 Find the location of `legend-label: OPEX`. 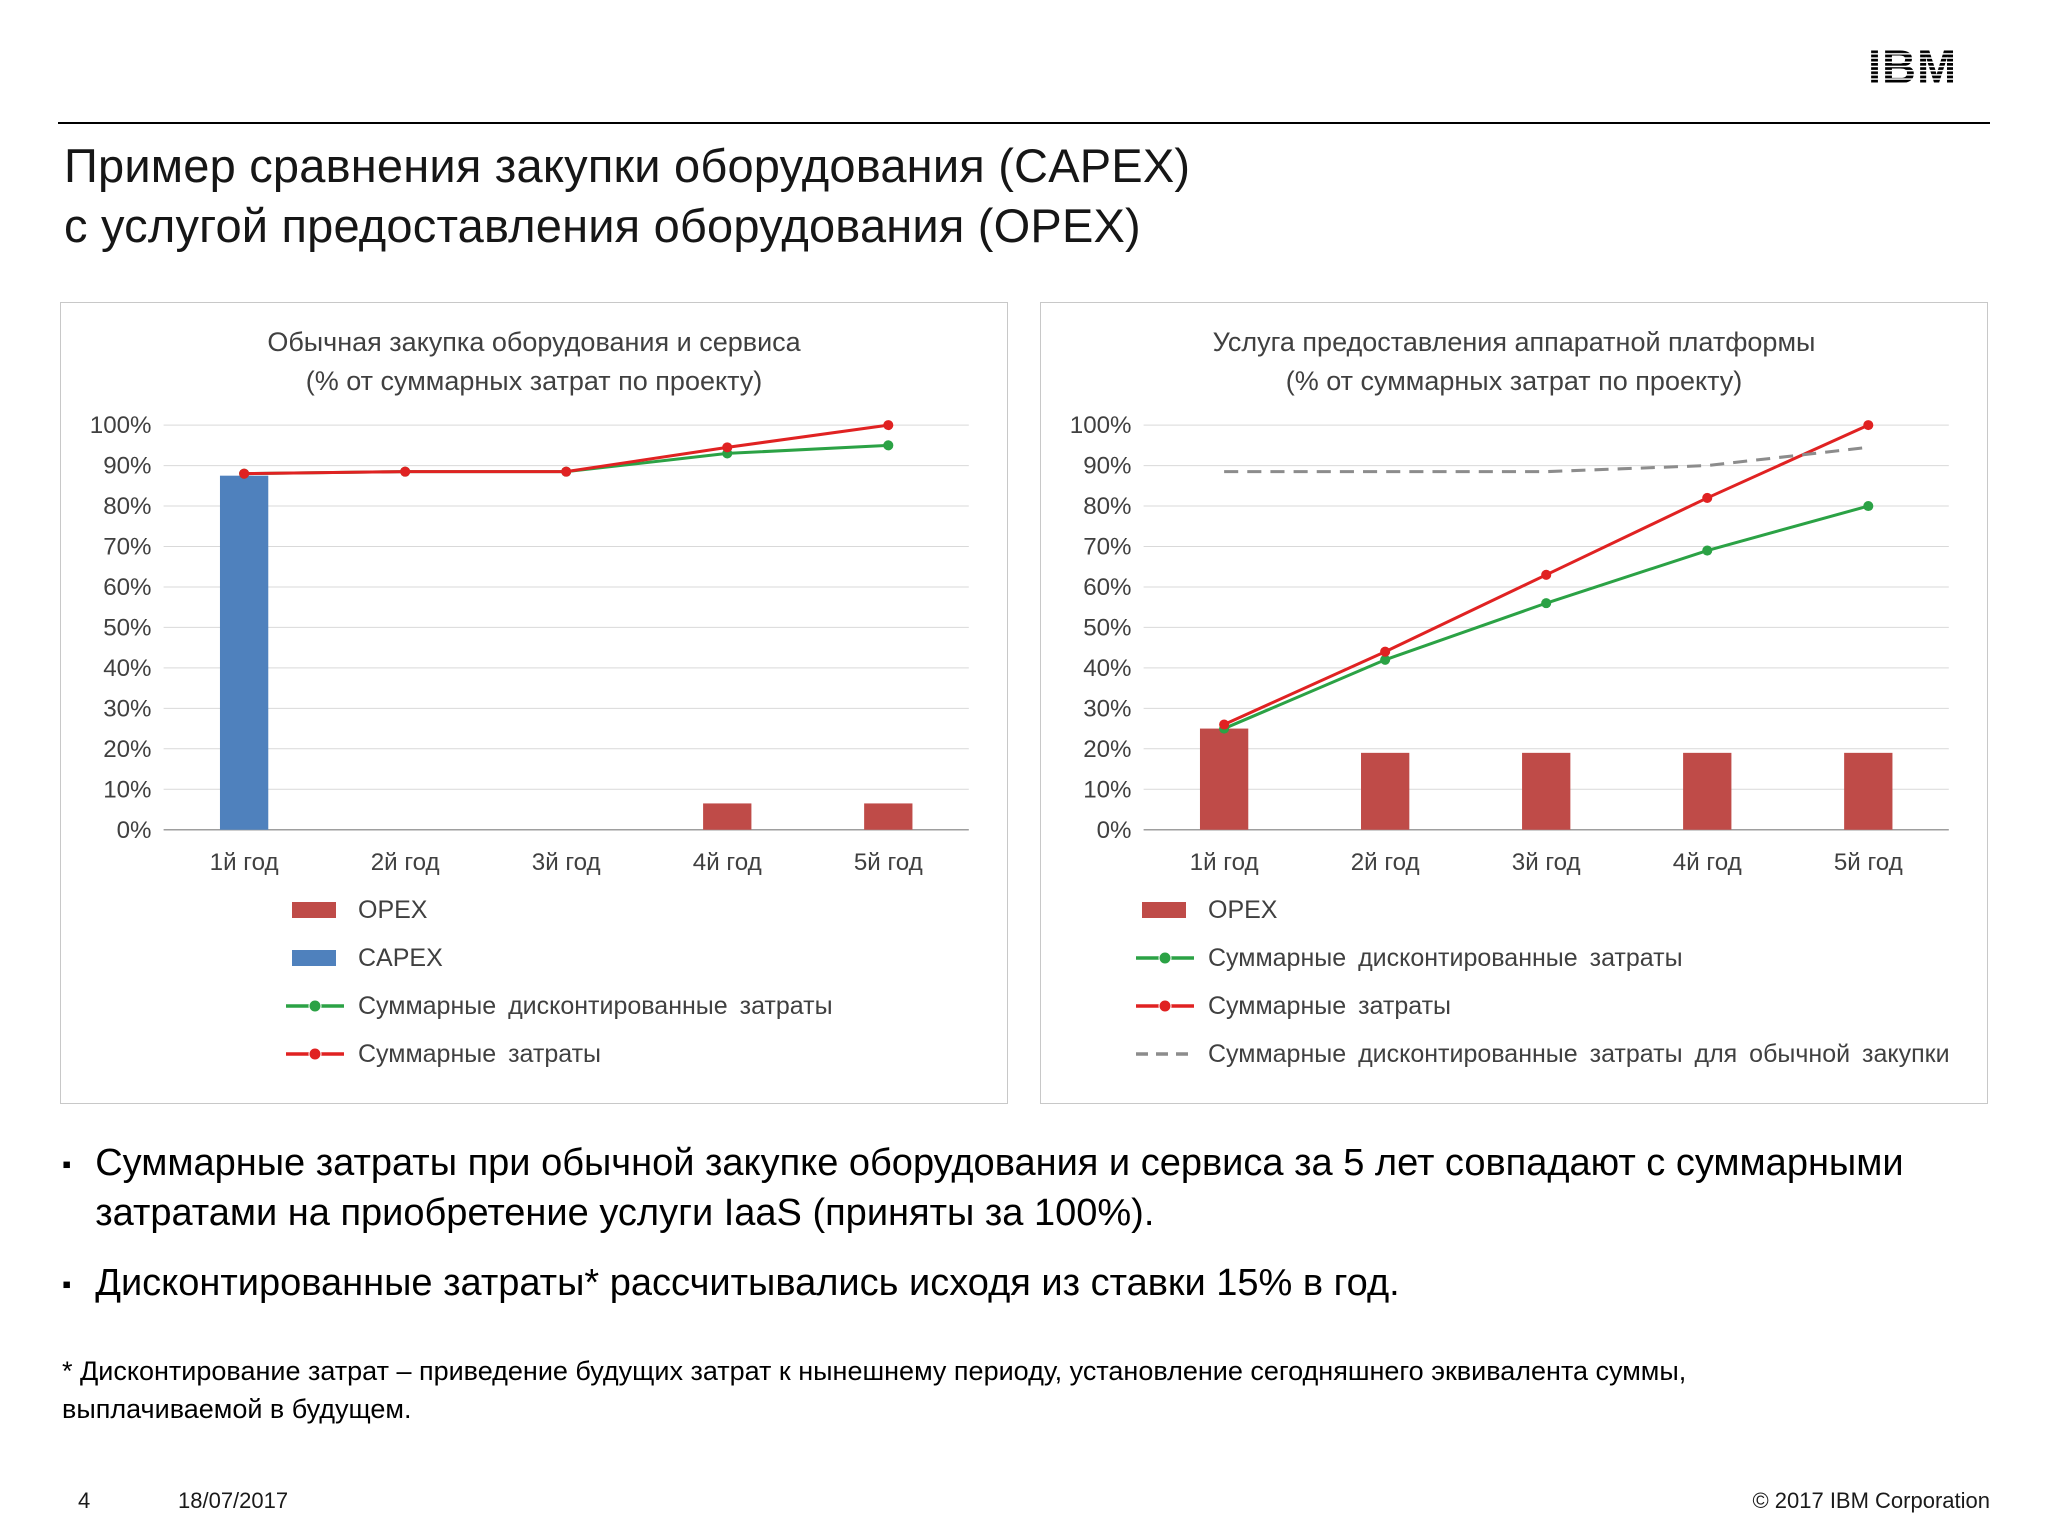

legend-label: OPEX is located at coordinates (393, 909).